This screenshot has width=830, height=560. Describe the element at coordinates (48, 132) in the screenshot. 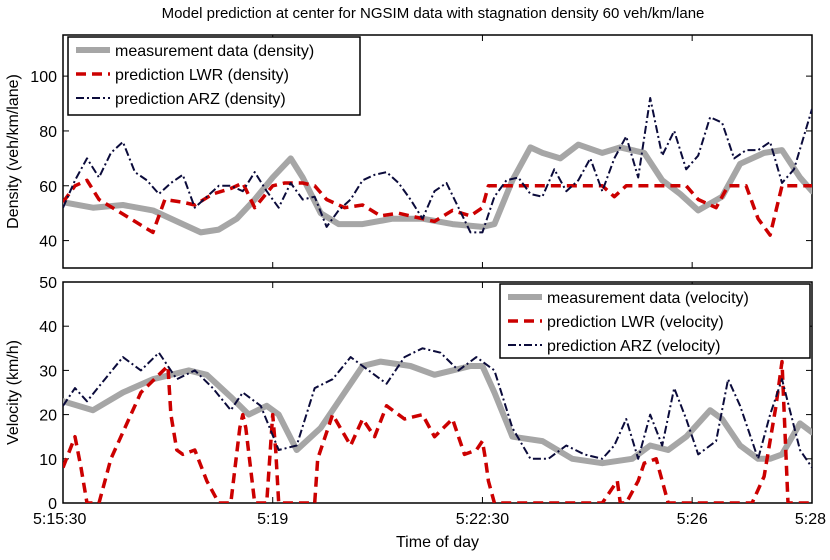

I see `y-tick-label: 80` at that location.